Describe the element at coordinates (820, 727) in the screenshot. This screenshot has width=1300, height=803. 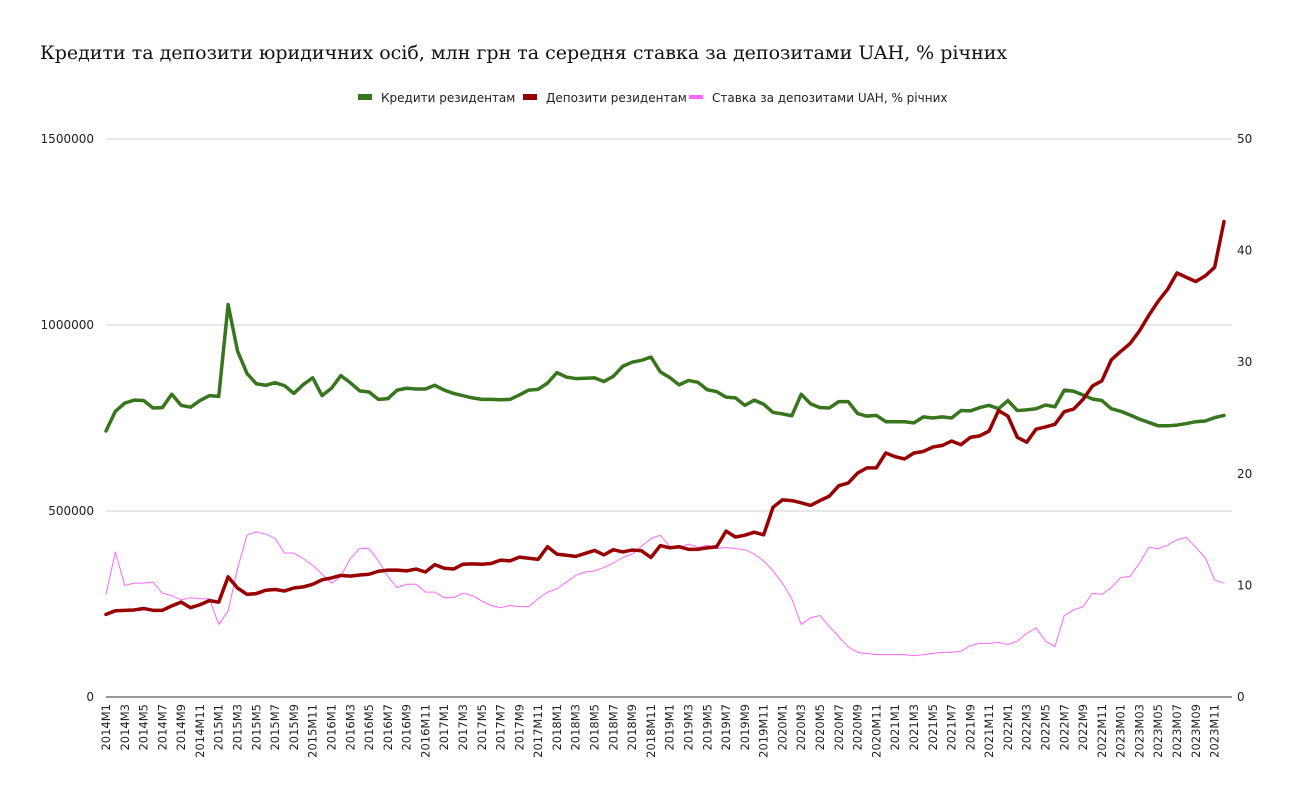
I see `x-tick-label: 2020M5` at that location.